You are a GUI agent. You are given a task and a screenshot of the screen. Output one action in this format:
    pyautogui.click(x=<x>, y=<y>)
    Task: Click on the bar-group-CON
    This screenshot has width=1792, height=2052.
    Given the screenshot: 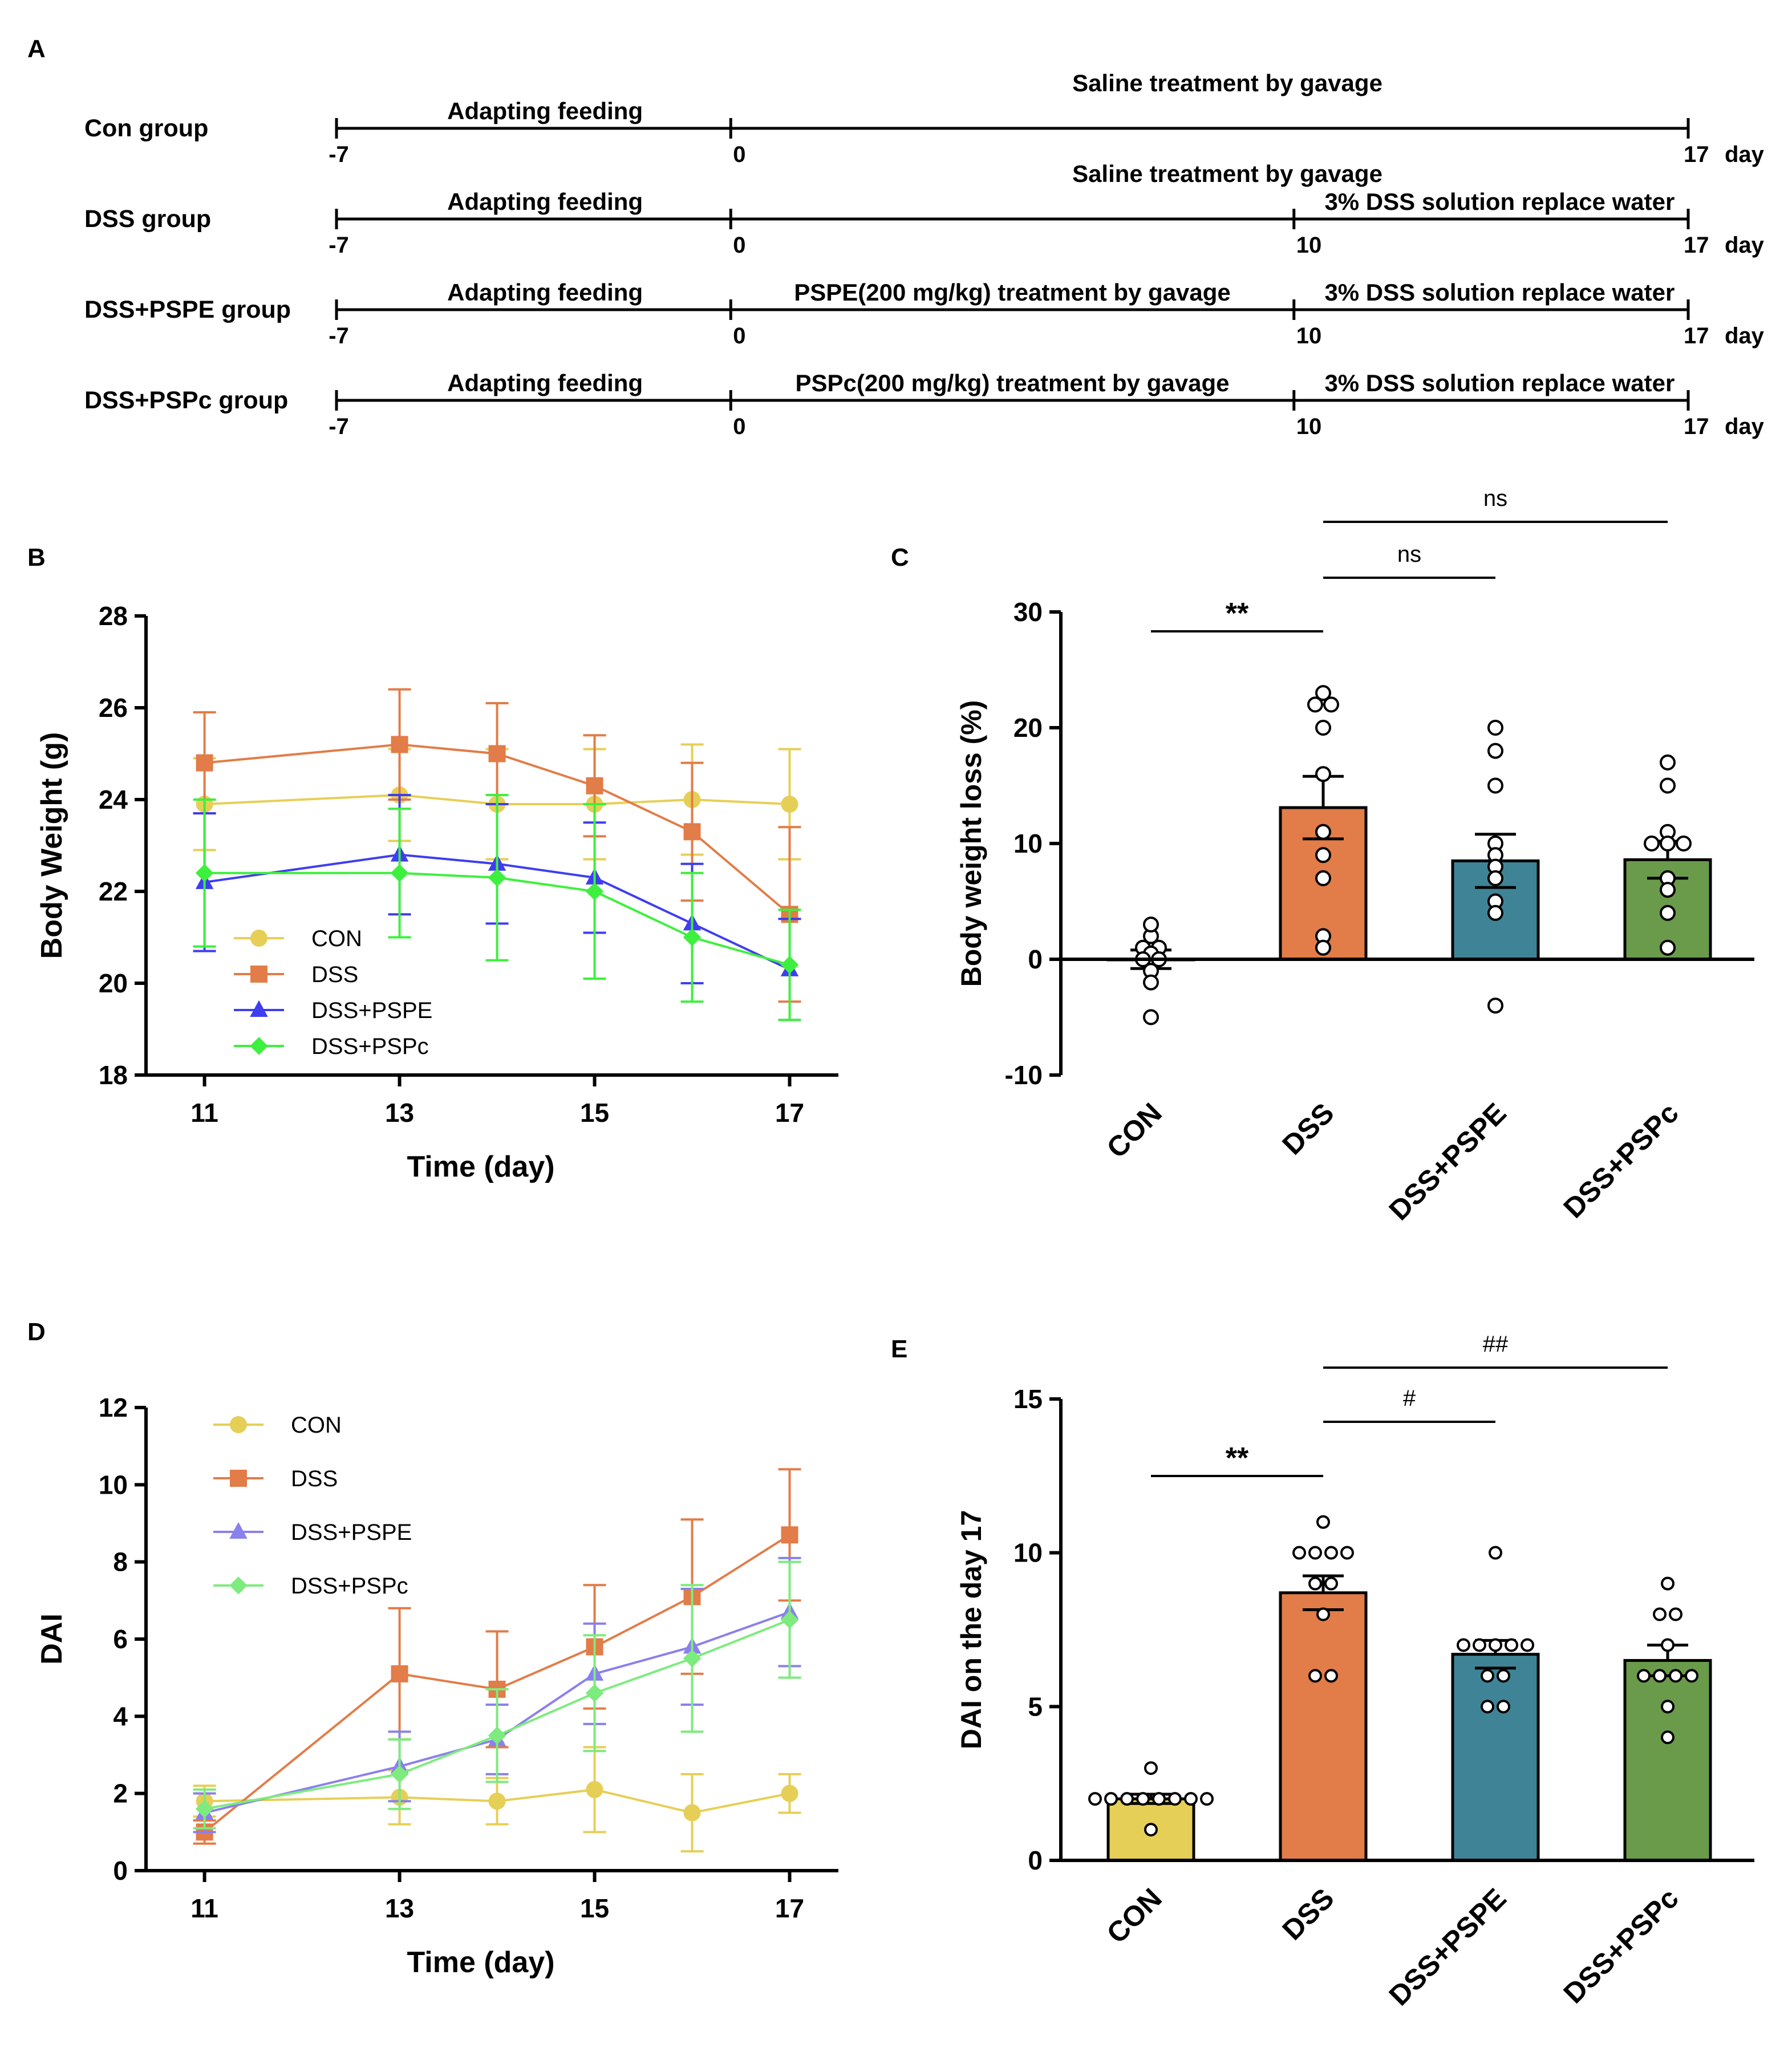 What is the action you would take?
    pyautogui.click(x=1150, y=970)
    